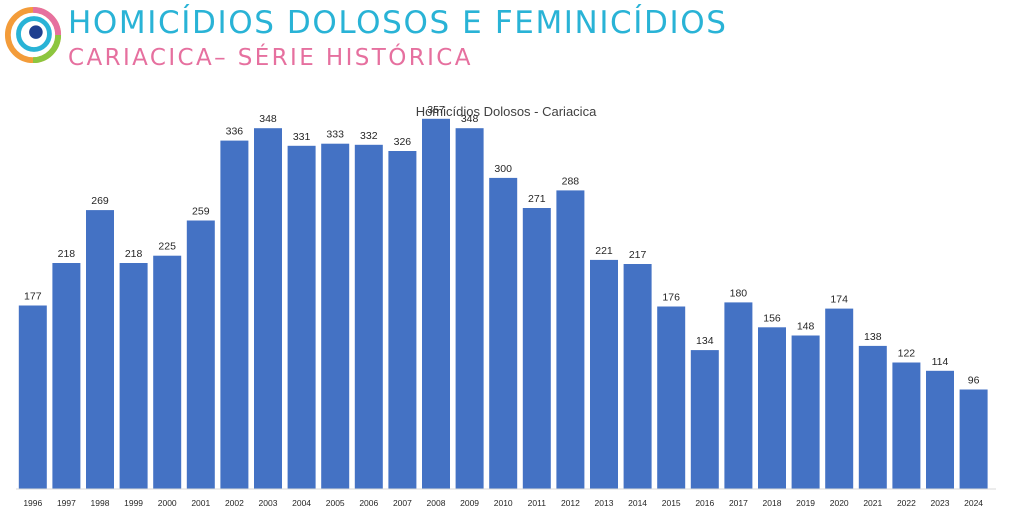 Image resolution: width=1011 pixels, height=532 pixels. What do you see at coordinates (570, 503) in the screenshot?
I see `x-tick-label-2012: 2012` at bounding box center [570, 503].